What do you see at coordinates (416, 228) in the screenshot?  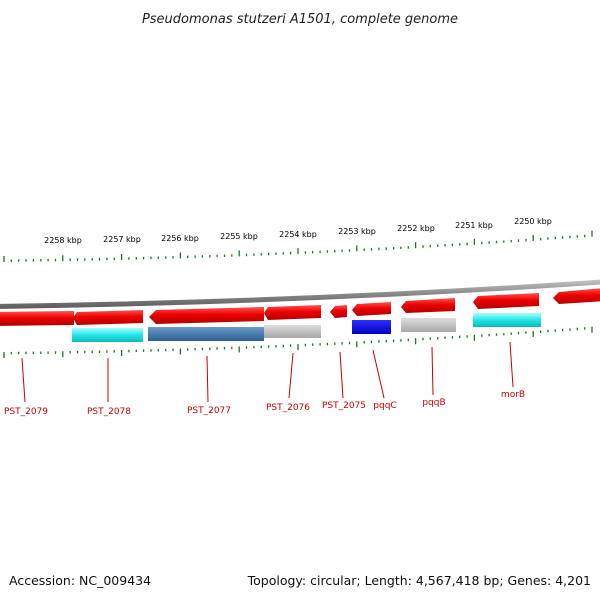 I see `scale-label: 2252 kbp` at bounding box center [416, 228].